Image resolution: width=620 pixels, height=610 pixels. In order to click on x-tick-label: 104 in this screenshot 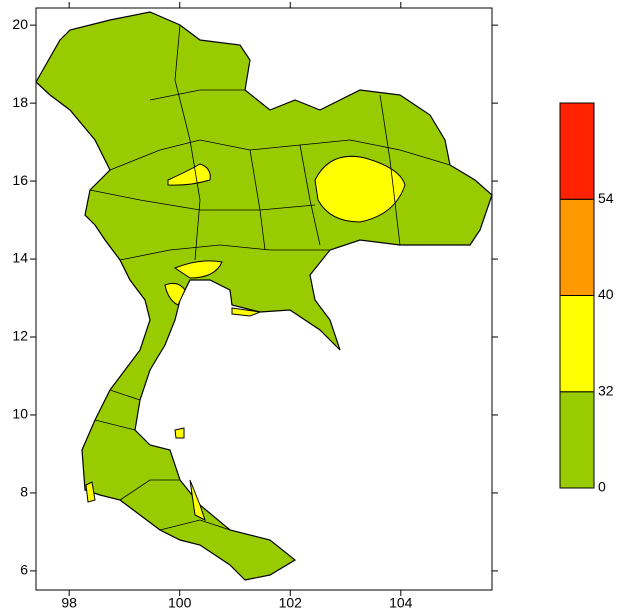, I will do `click(401, 602)`.